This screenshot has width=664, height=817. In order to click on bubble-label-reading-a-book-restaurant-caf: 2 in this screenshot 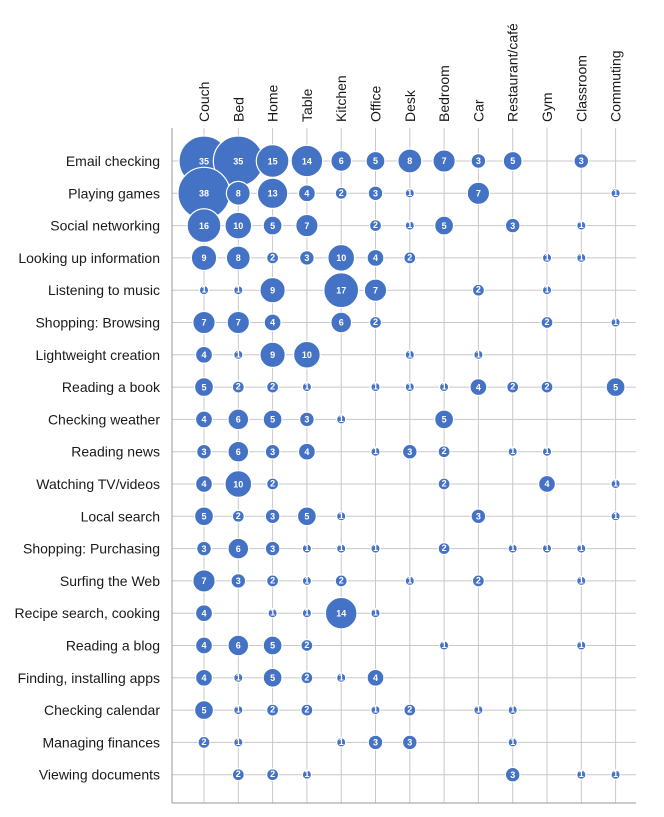, I will do `click(512, 387)`.